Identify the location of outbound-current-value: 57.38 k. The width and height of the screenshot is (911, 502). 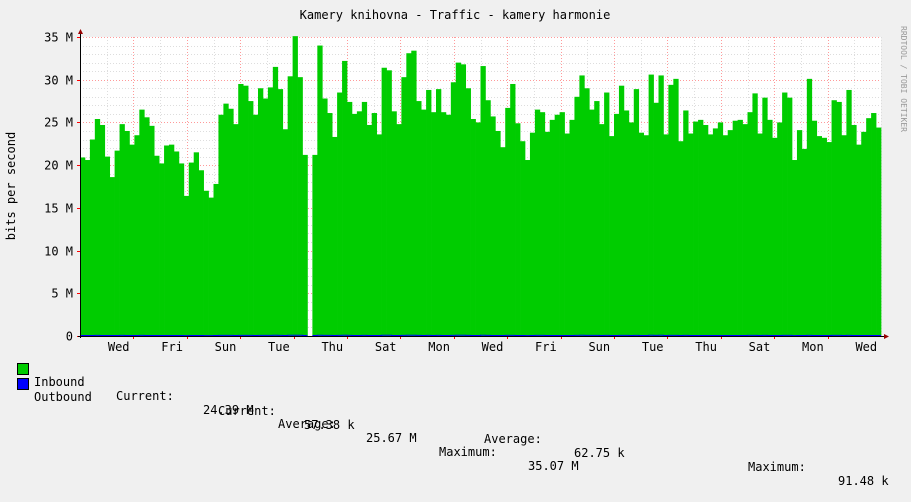
(329, 425).